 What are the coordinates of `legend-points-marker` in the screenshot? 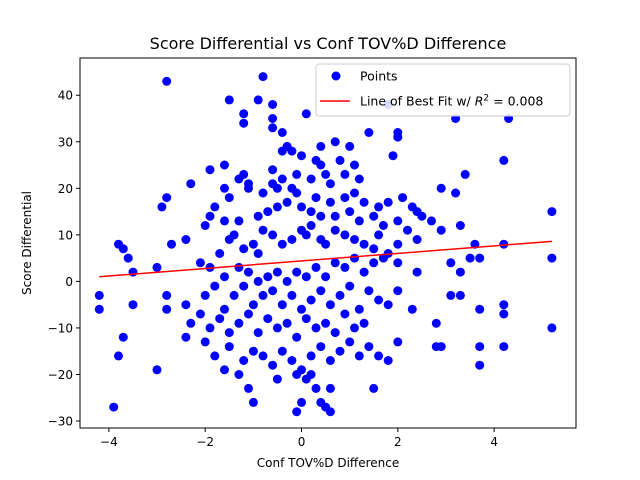 It's located at (336, 76).